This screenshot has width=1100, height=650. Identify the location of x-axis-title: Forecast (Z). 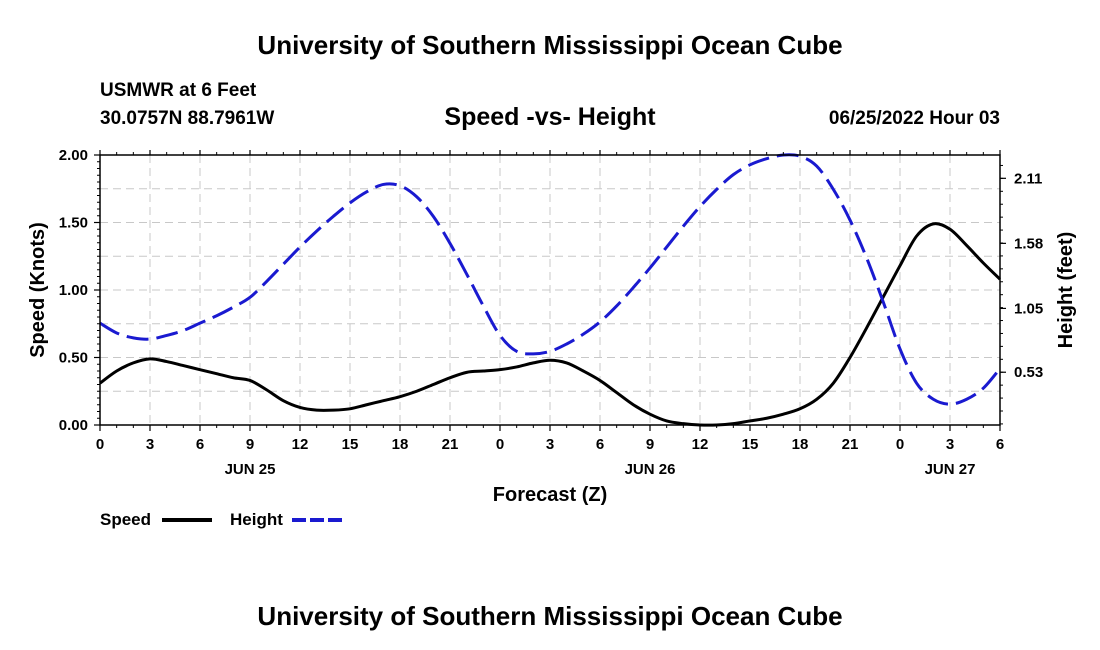
(550, 495).